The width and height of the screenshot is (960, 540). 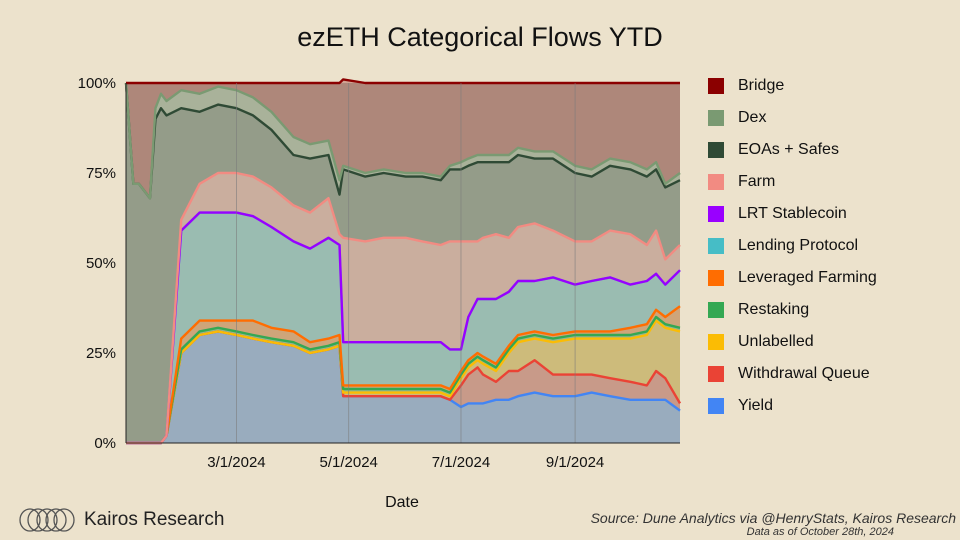 What do you see at coordinates (97, 83) in the screenshot?
I see `y-tick-label: 100%` at bounding box center [97, 83].